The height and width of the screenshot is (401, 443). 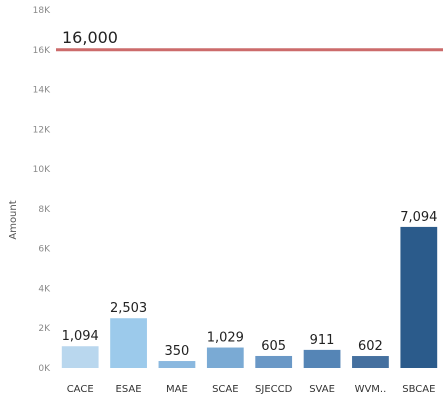 I want to click on bar-esae, so click(x=128, y=343).